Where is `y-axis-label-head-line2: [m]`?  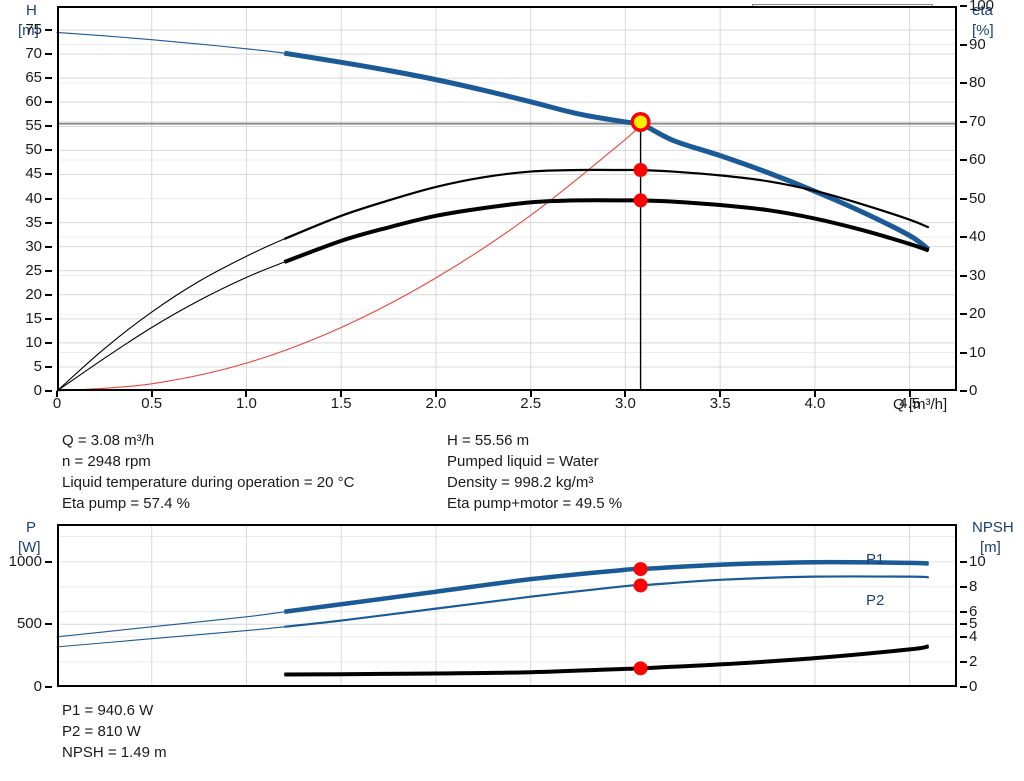
y-axis-label-head-line2: [m] is located at coordinates (28, 30).